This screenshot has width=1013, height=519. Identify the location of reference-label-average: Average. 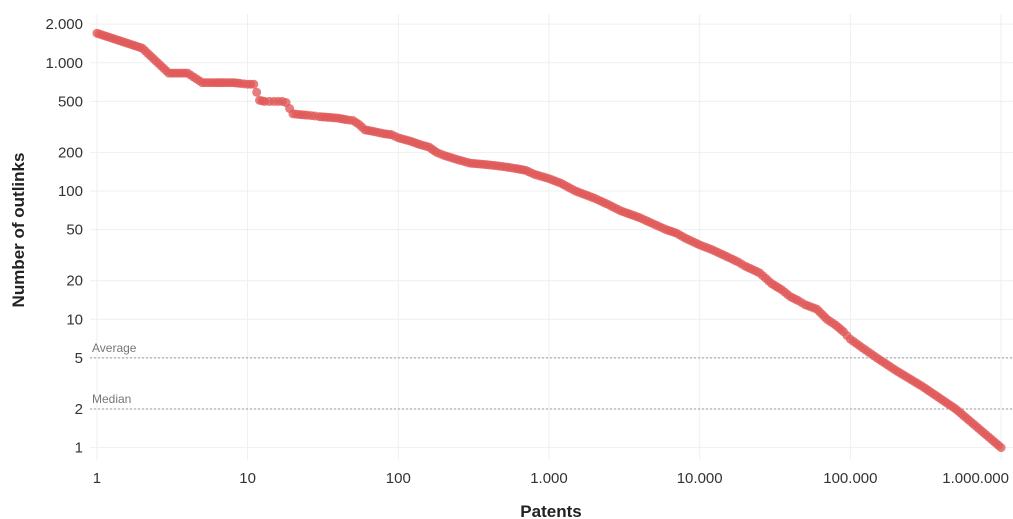
(114, 348).